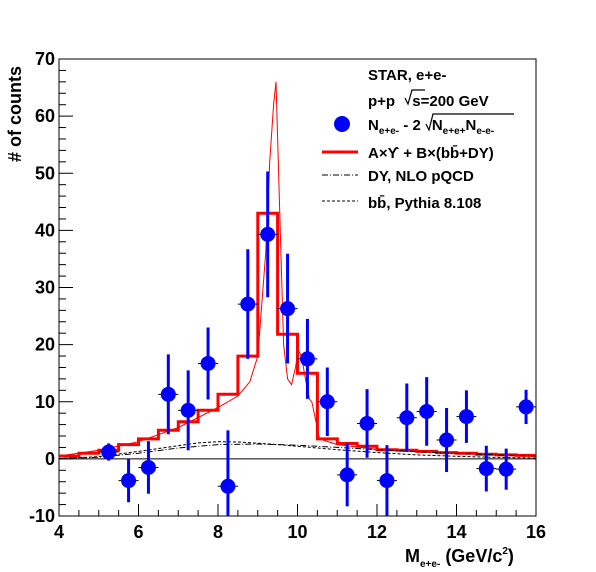 Image resolution: width=596 pixels, height=572 pixels. I want to click on y-axis-title: # of counts, so click(15, 114).